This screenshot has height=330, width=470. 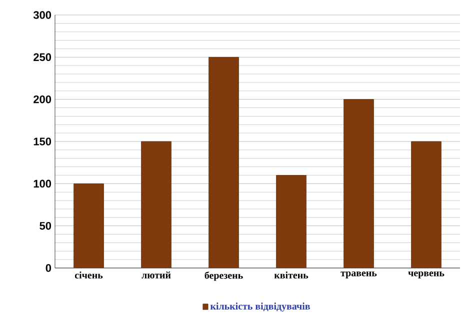 What do you see at coordinates (223, 276) in the screenshot?
I see `x-tick-label: березень` at bounding box center [223, 276].